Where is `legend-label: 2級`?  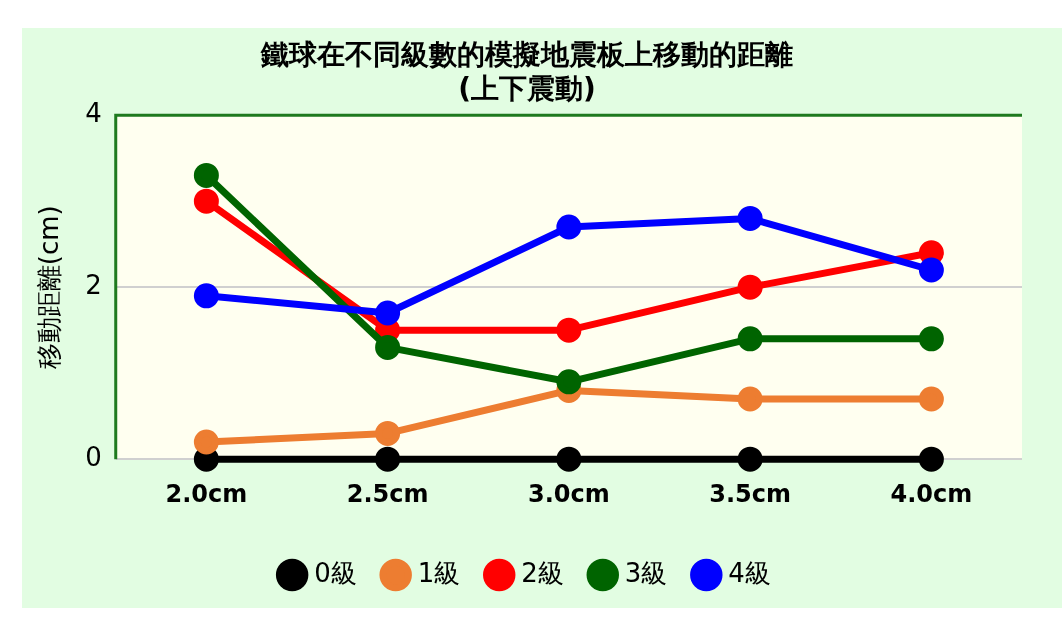 legend-label: 2級 is located at coordinates (542, 572).